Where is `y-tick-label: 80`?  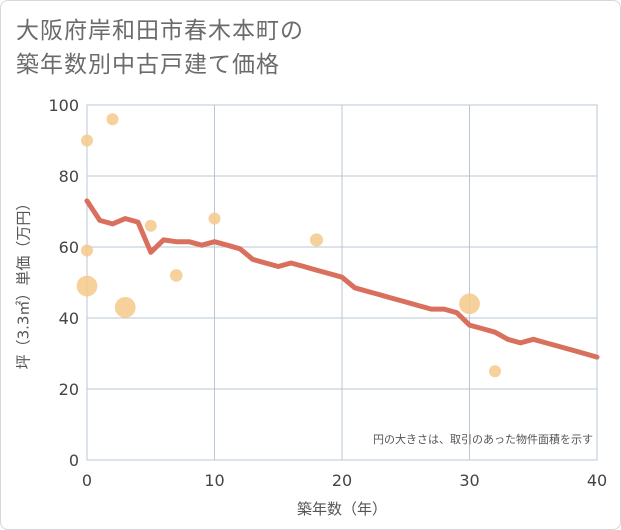
y-tick-label: 80 is located at coordinates (69, 176).